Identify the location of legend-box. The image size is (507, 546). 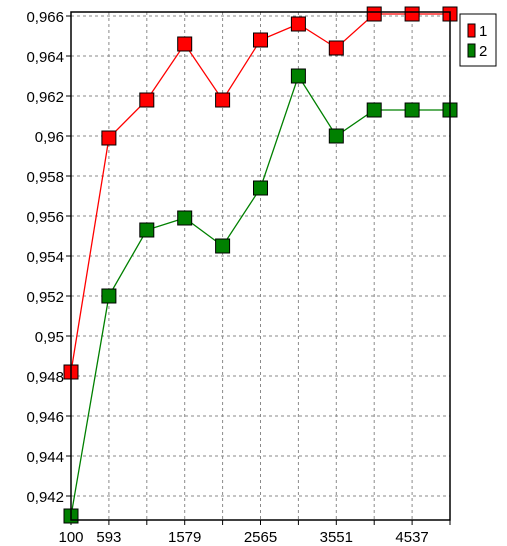
(478, 40).